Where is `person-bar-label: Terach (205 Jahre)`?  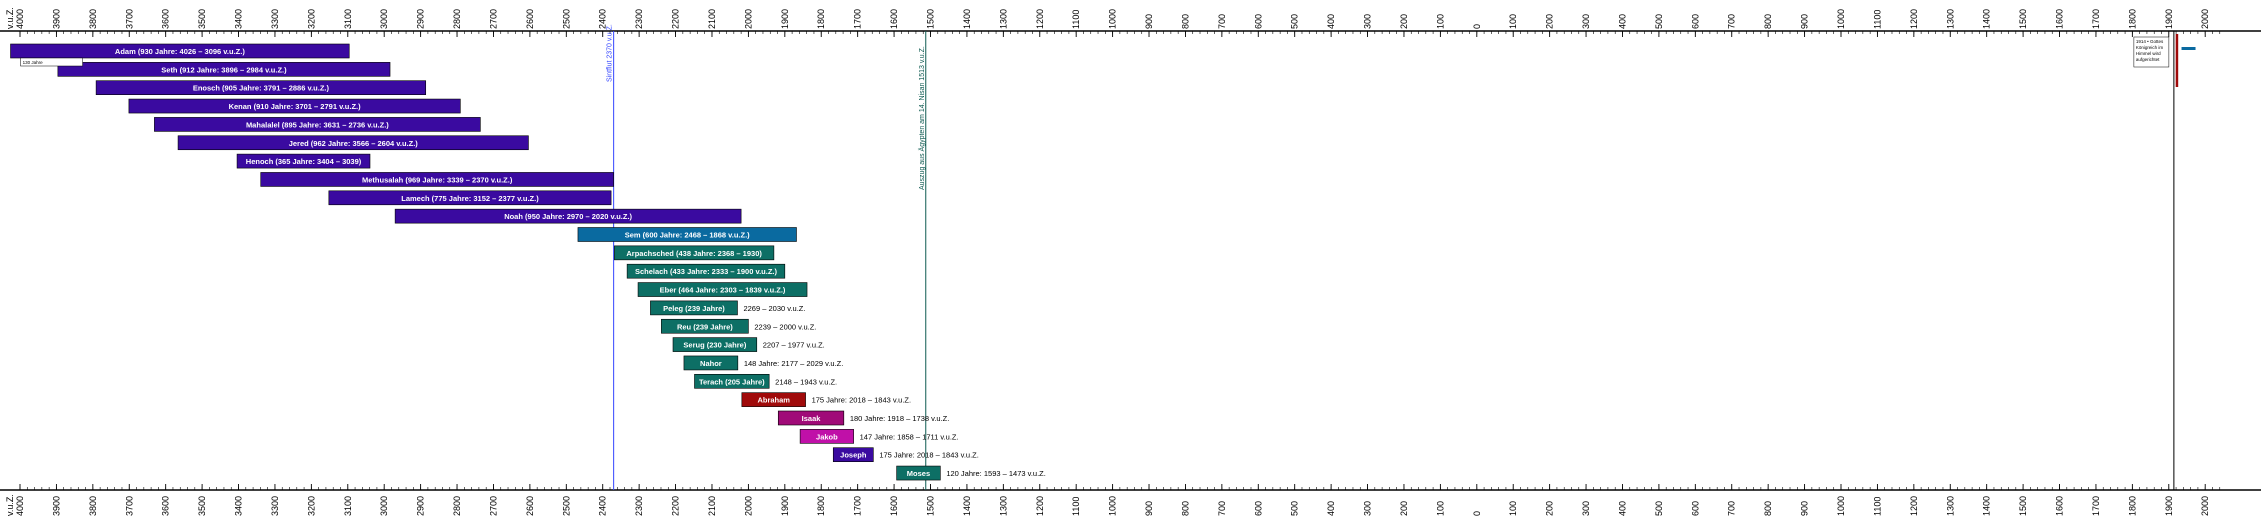 person-bar-label: Terach (205 Jahre) is located at coordinates (732, 381).